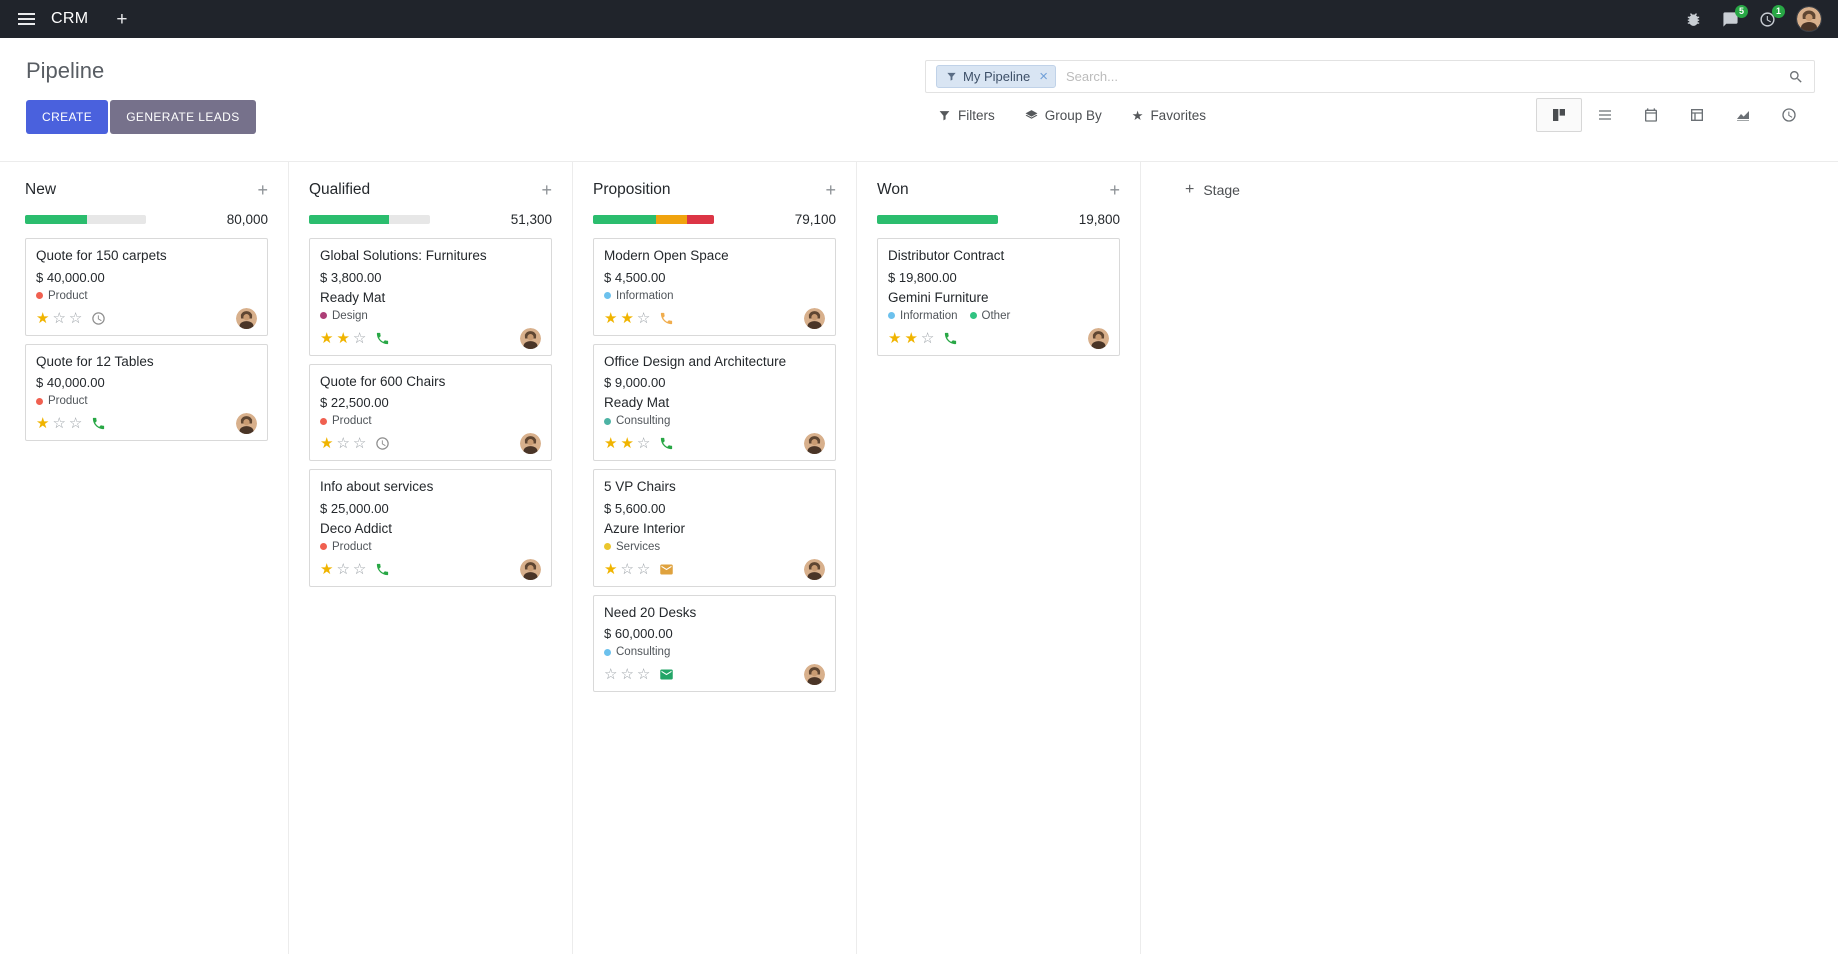  I want to click on generate-leads-button: GENERATE LEADS, so click(183, 117).